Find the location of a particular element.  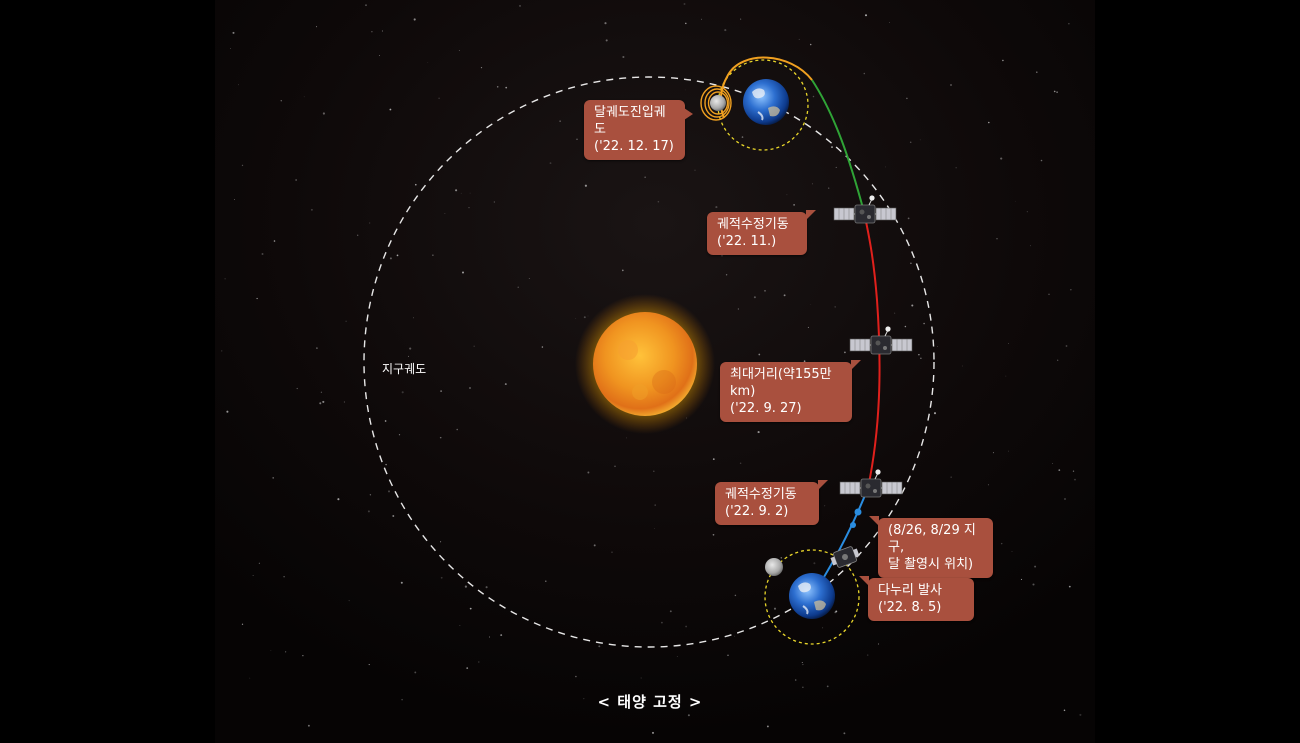

moon-orbit-ring-bottom is located at coordinates (812, 597).